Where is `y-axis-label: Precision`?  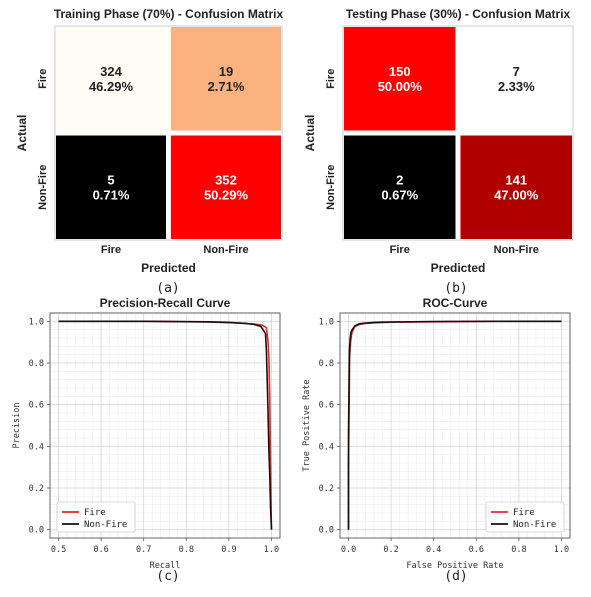 y-axis-label: Precision is located at coordinates (17, 425).